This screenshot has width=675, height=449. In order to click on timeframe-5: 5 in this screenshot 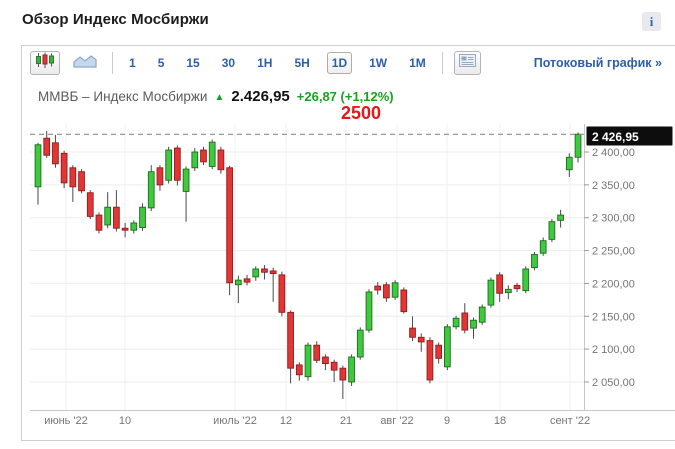, I will do `click(161, 62)`.